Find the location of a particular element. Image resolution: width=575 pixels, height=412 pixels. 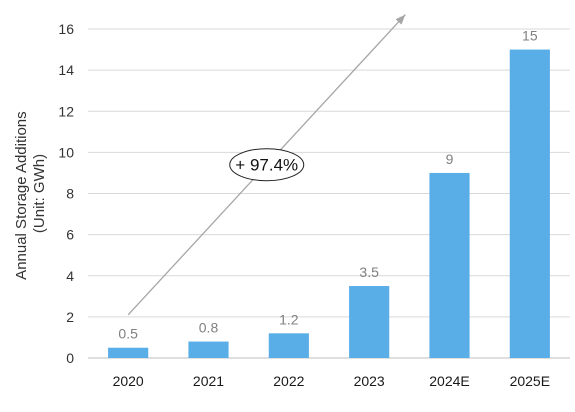

x-tick-label-2020: 2020 is located at coordinates (128, 381).